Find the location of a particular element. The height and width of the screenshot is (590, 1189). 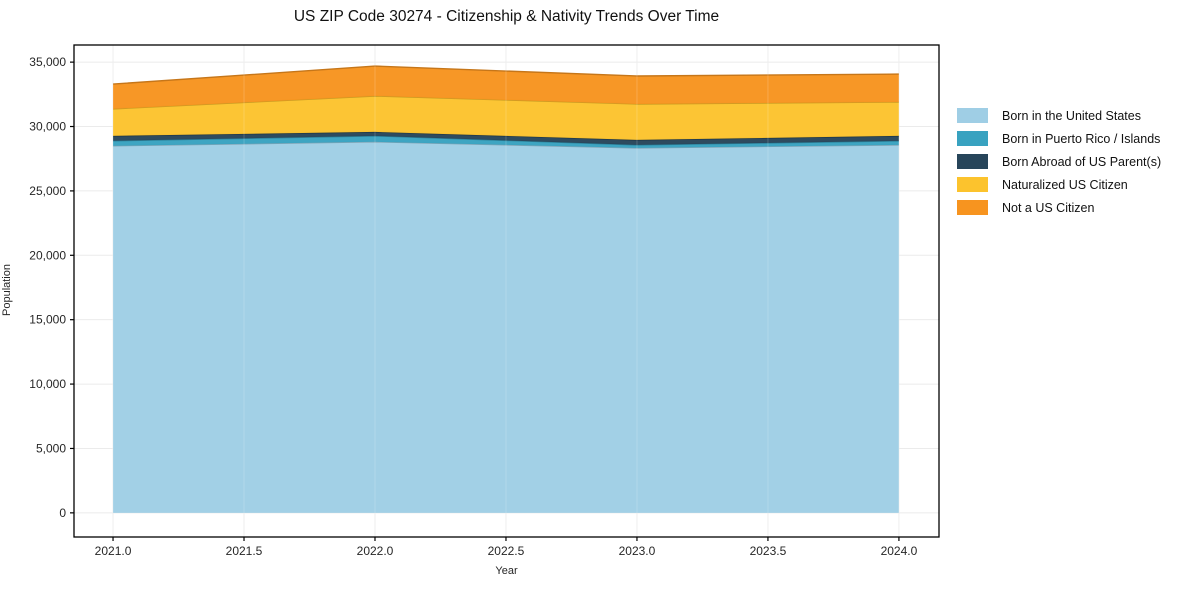

y-tick-label: 20,000 is located at coordinates (47, 255).